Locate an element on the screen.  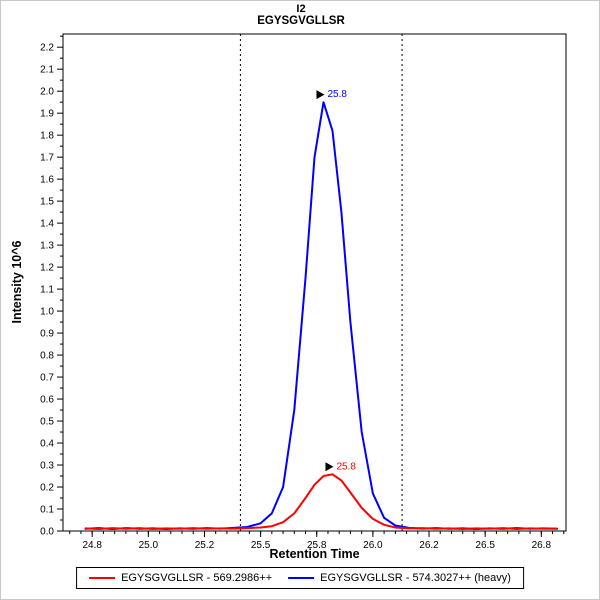
y-tick-label: 1.8 is located at coordinates (47, 136).